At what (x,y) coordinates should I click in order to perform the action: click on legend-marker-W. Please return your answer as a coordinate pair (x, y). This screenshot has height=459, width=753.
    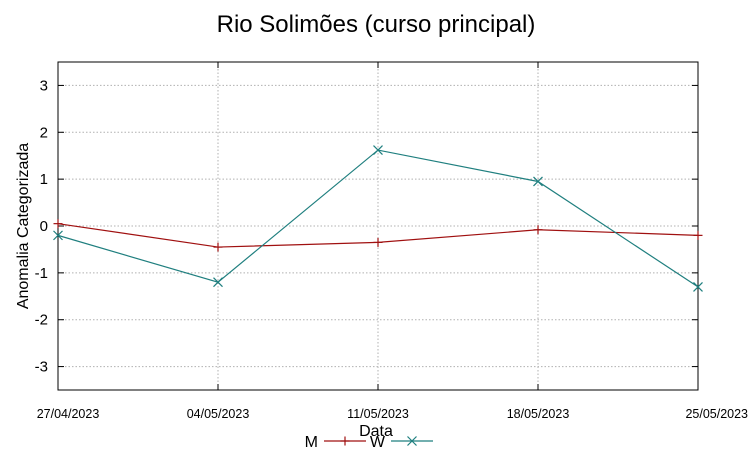
    Looking at the image, I should click on (412, 441).